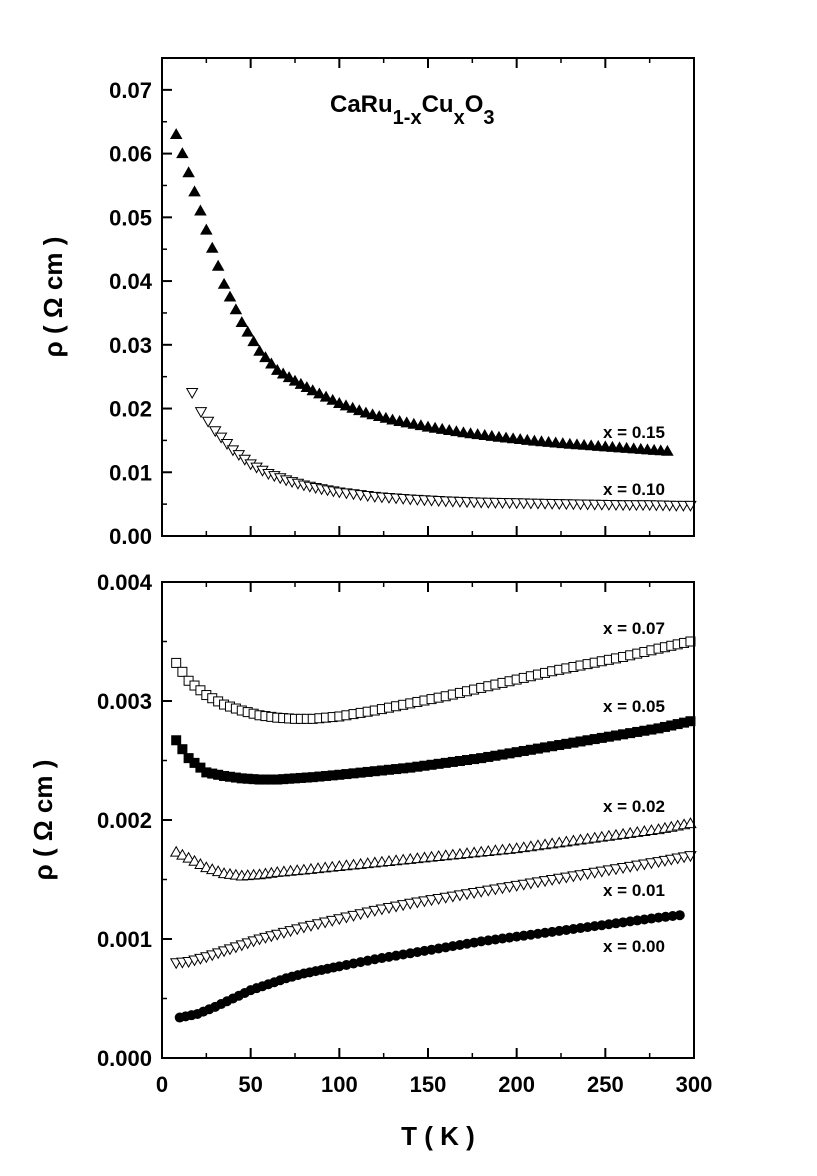  Describe the element at coordinates (131, 281) in the screenshot. I see `y-tick-label: 0.04` at that location.